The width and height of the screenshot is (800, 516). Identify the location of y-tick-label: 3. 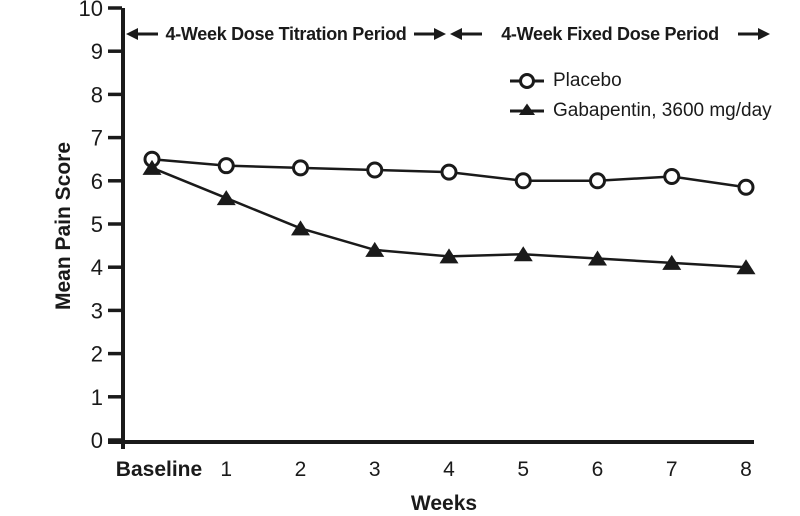
(97, 310).